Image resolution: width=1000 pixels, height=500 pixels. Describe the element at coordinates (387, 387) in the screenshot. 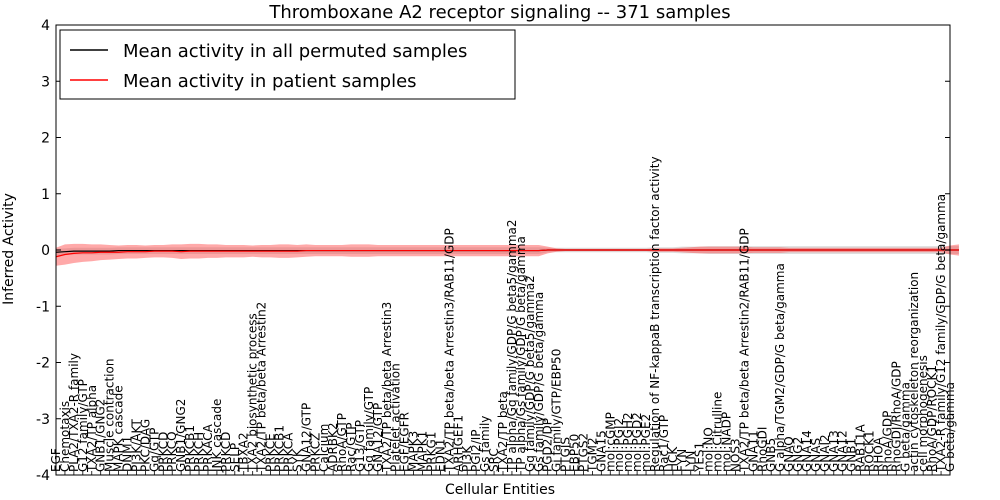

I see `x-category-label: TXA2/TP beta/beta Arrestin3` at that location.